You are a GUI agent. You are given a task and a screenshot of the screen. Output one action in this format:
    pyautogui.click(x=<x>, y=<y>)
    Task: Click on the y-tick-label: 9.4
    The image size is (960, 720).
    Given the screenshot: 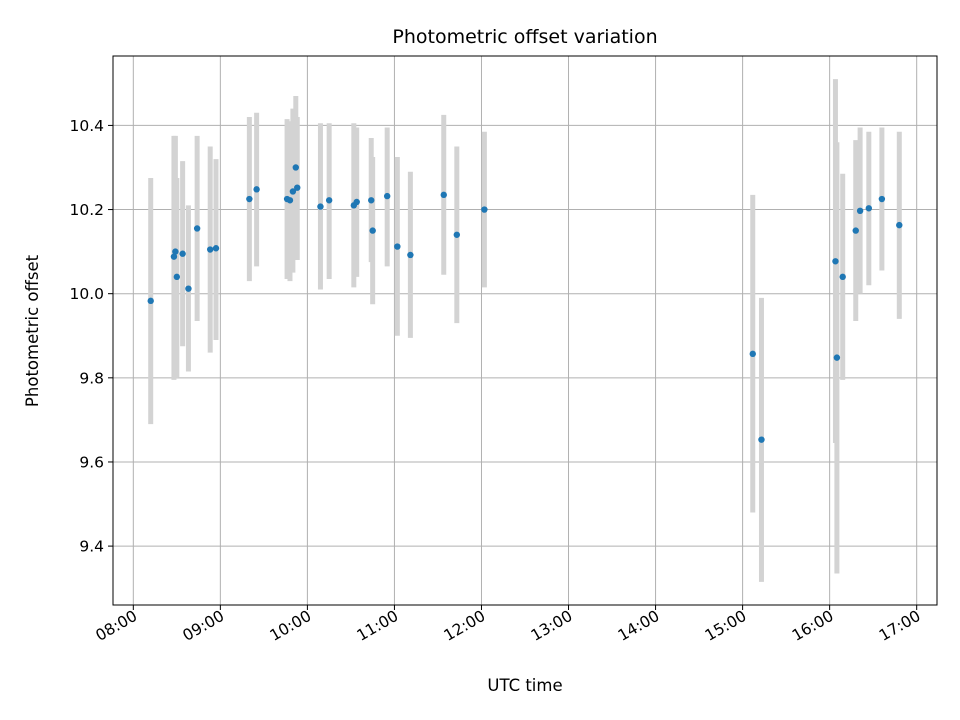 What is the action you would take?
    pyautogui.click(x=91, y=547)
    